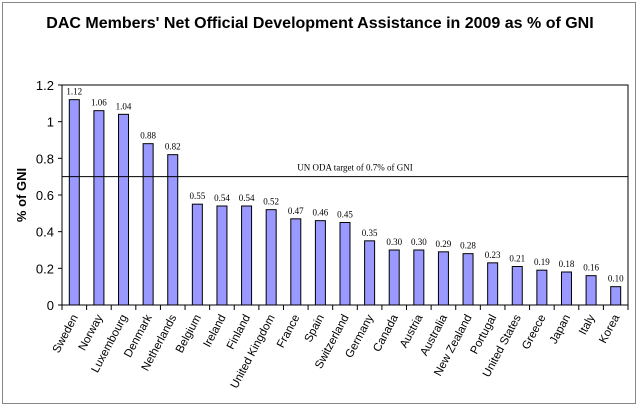 Image resolution: width=640 pixels, height=408 pixels. What do you see at coordinates (197, 196) in the screenshot?
I see `data-label: 0.55` at bounding box center [197, 196].